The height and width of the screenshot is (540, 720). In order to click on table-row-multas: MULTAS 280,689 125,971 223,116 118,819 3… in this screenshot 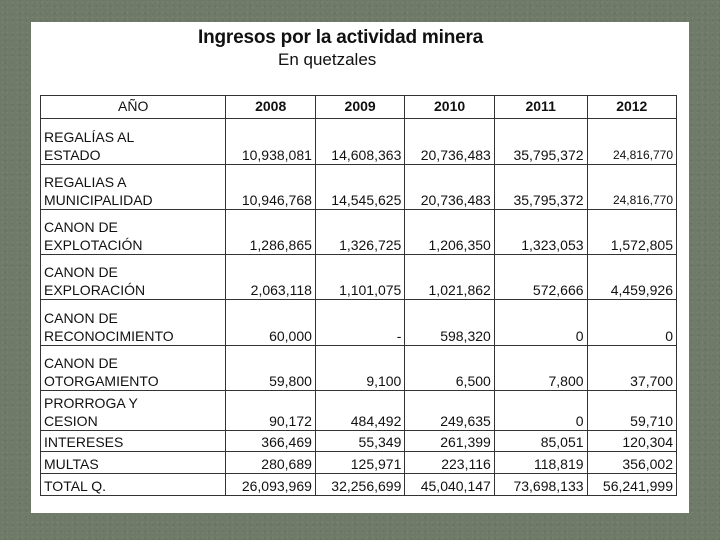, I will do `click(358, 462)`.